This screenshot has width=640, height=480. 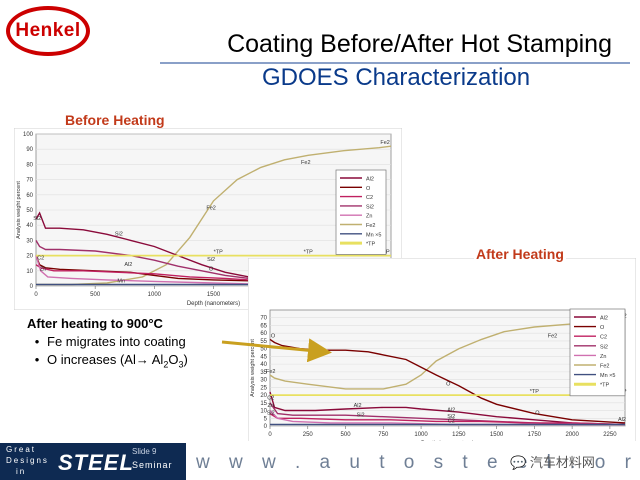 I want to click on before-heating-title: Before Heating, so click(x=115, y=120).